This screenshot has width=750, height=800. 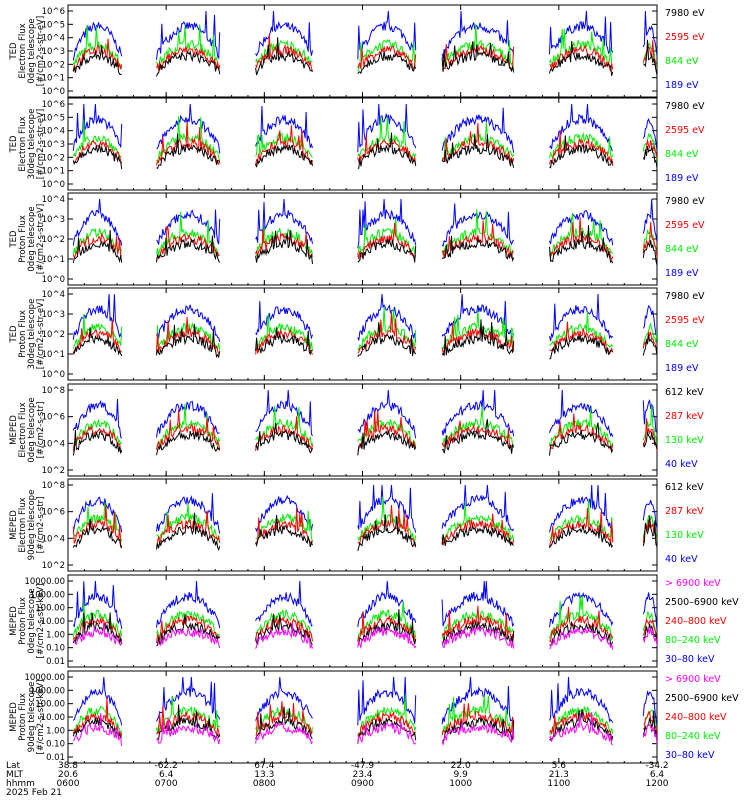 What do you see at coordinates (53, 486) in the screenshot?
I see `y-tick-label: 10^8` at bounding box center [53, 486].